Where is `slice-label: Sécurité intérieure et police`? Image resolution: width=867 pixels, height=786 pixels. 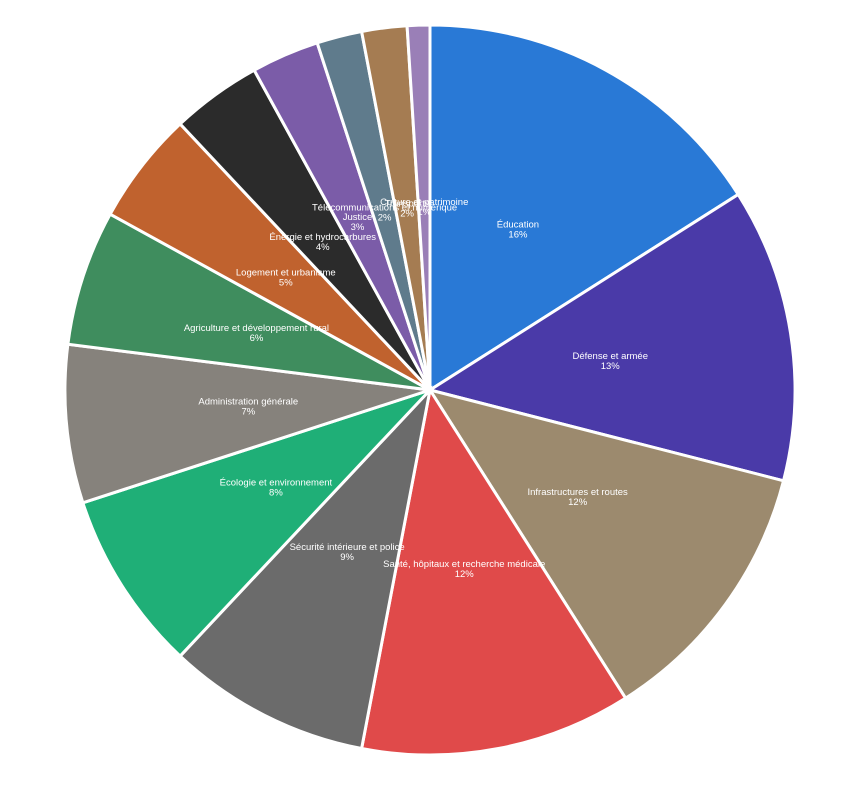 slice-label: Sécurité intérieure et police is located at coordinates (347, 547).